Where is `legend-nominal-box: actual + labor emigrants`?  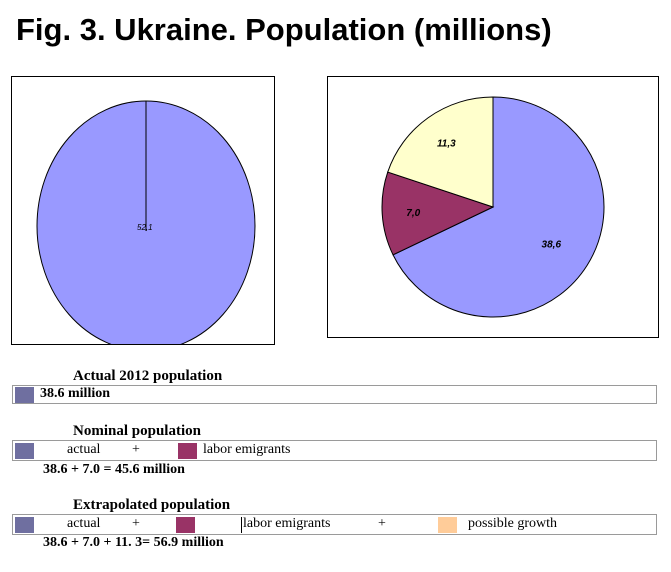 legend-nominal-box: actual + labor emigrants is located at coordinates (334, 450).